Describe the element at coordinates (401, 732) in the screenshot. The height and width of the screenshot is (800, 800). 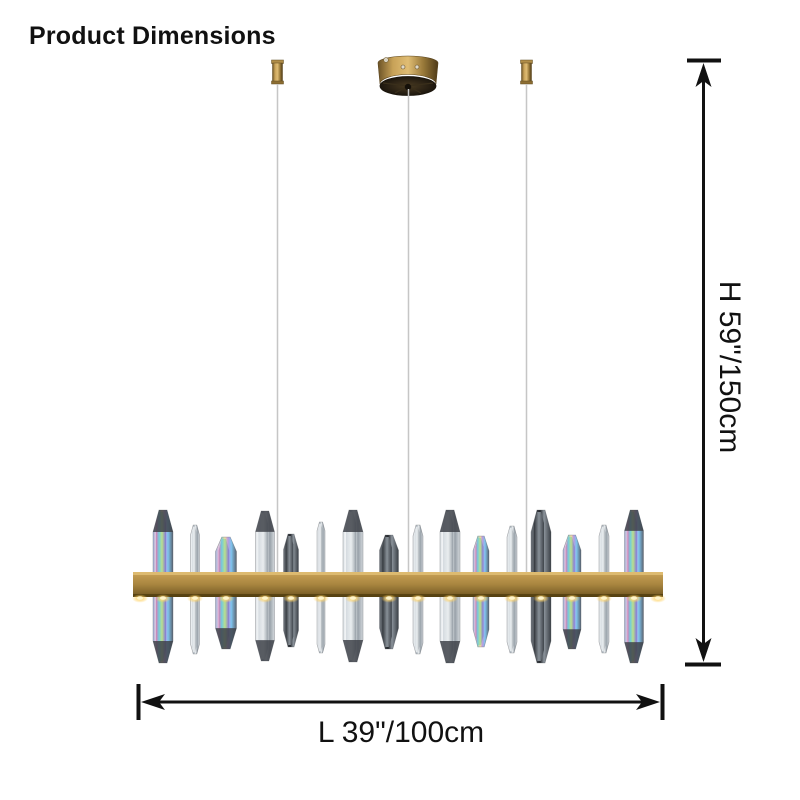
I see `length-dimension-label: L 39"/100cm` at that location.